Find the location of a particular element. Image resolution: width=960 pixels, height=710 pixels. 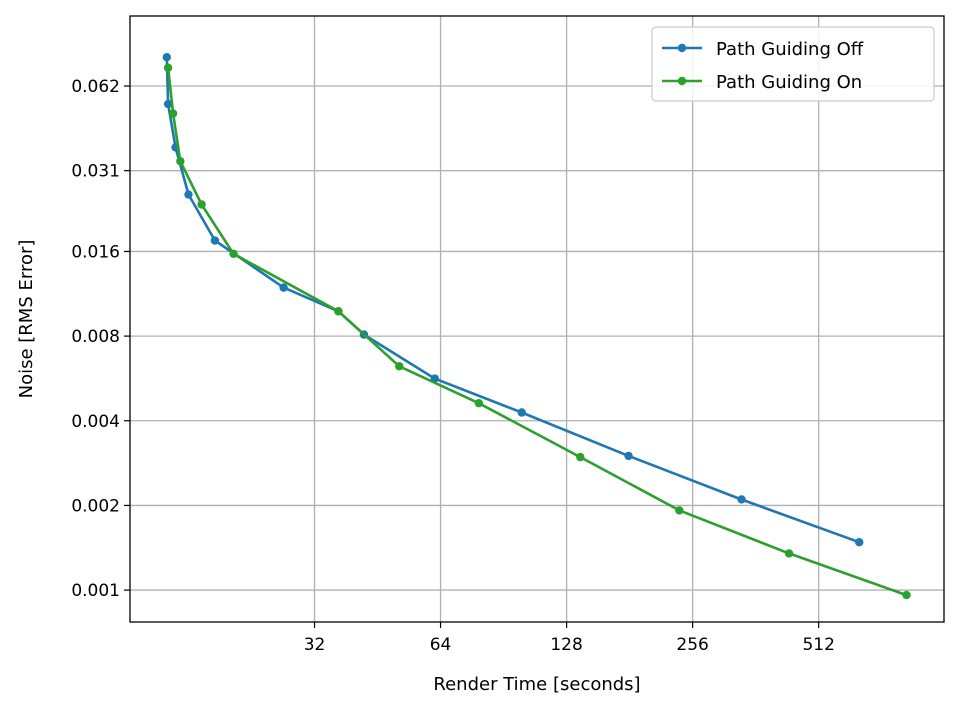

y-tick-label: 0.016 is located at coordinates (95, 252).